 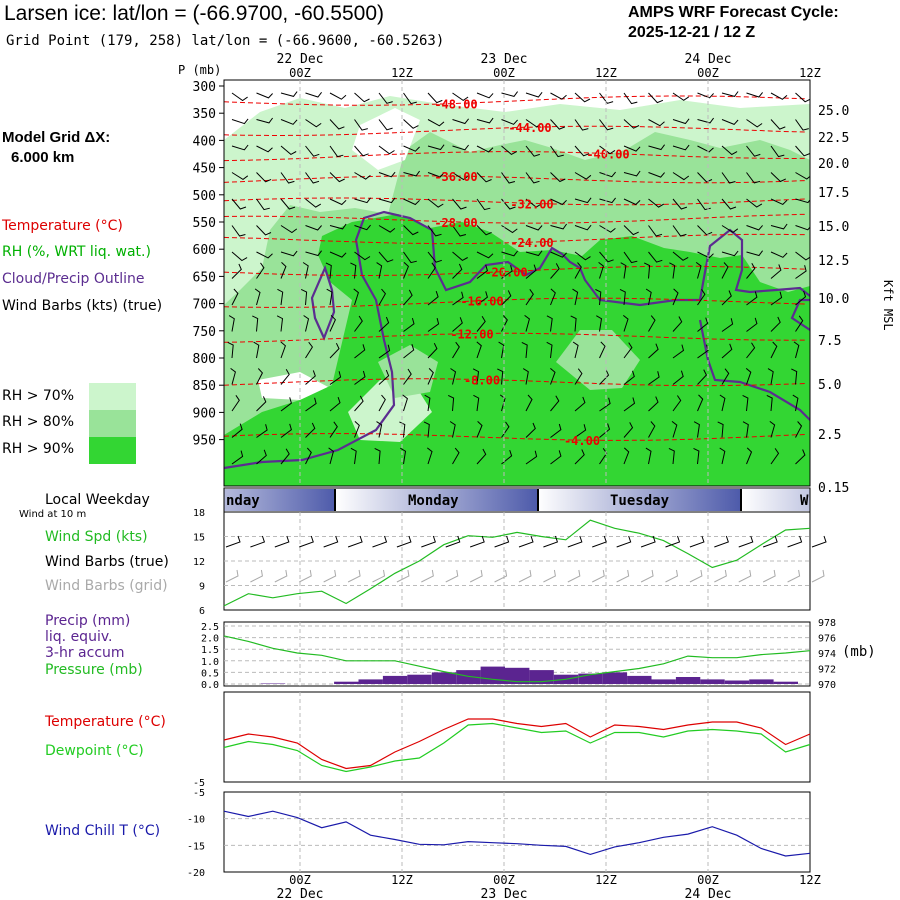 What do you see at coordinates (210, 685) in the screenshot?
I see `precip-tick-5: 0.0` at bounding box center [210, 685].